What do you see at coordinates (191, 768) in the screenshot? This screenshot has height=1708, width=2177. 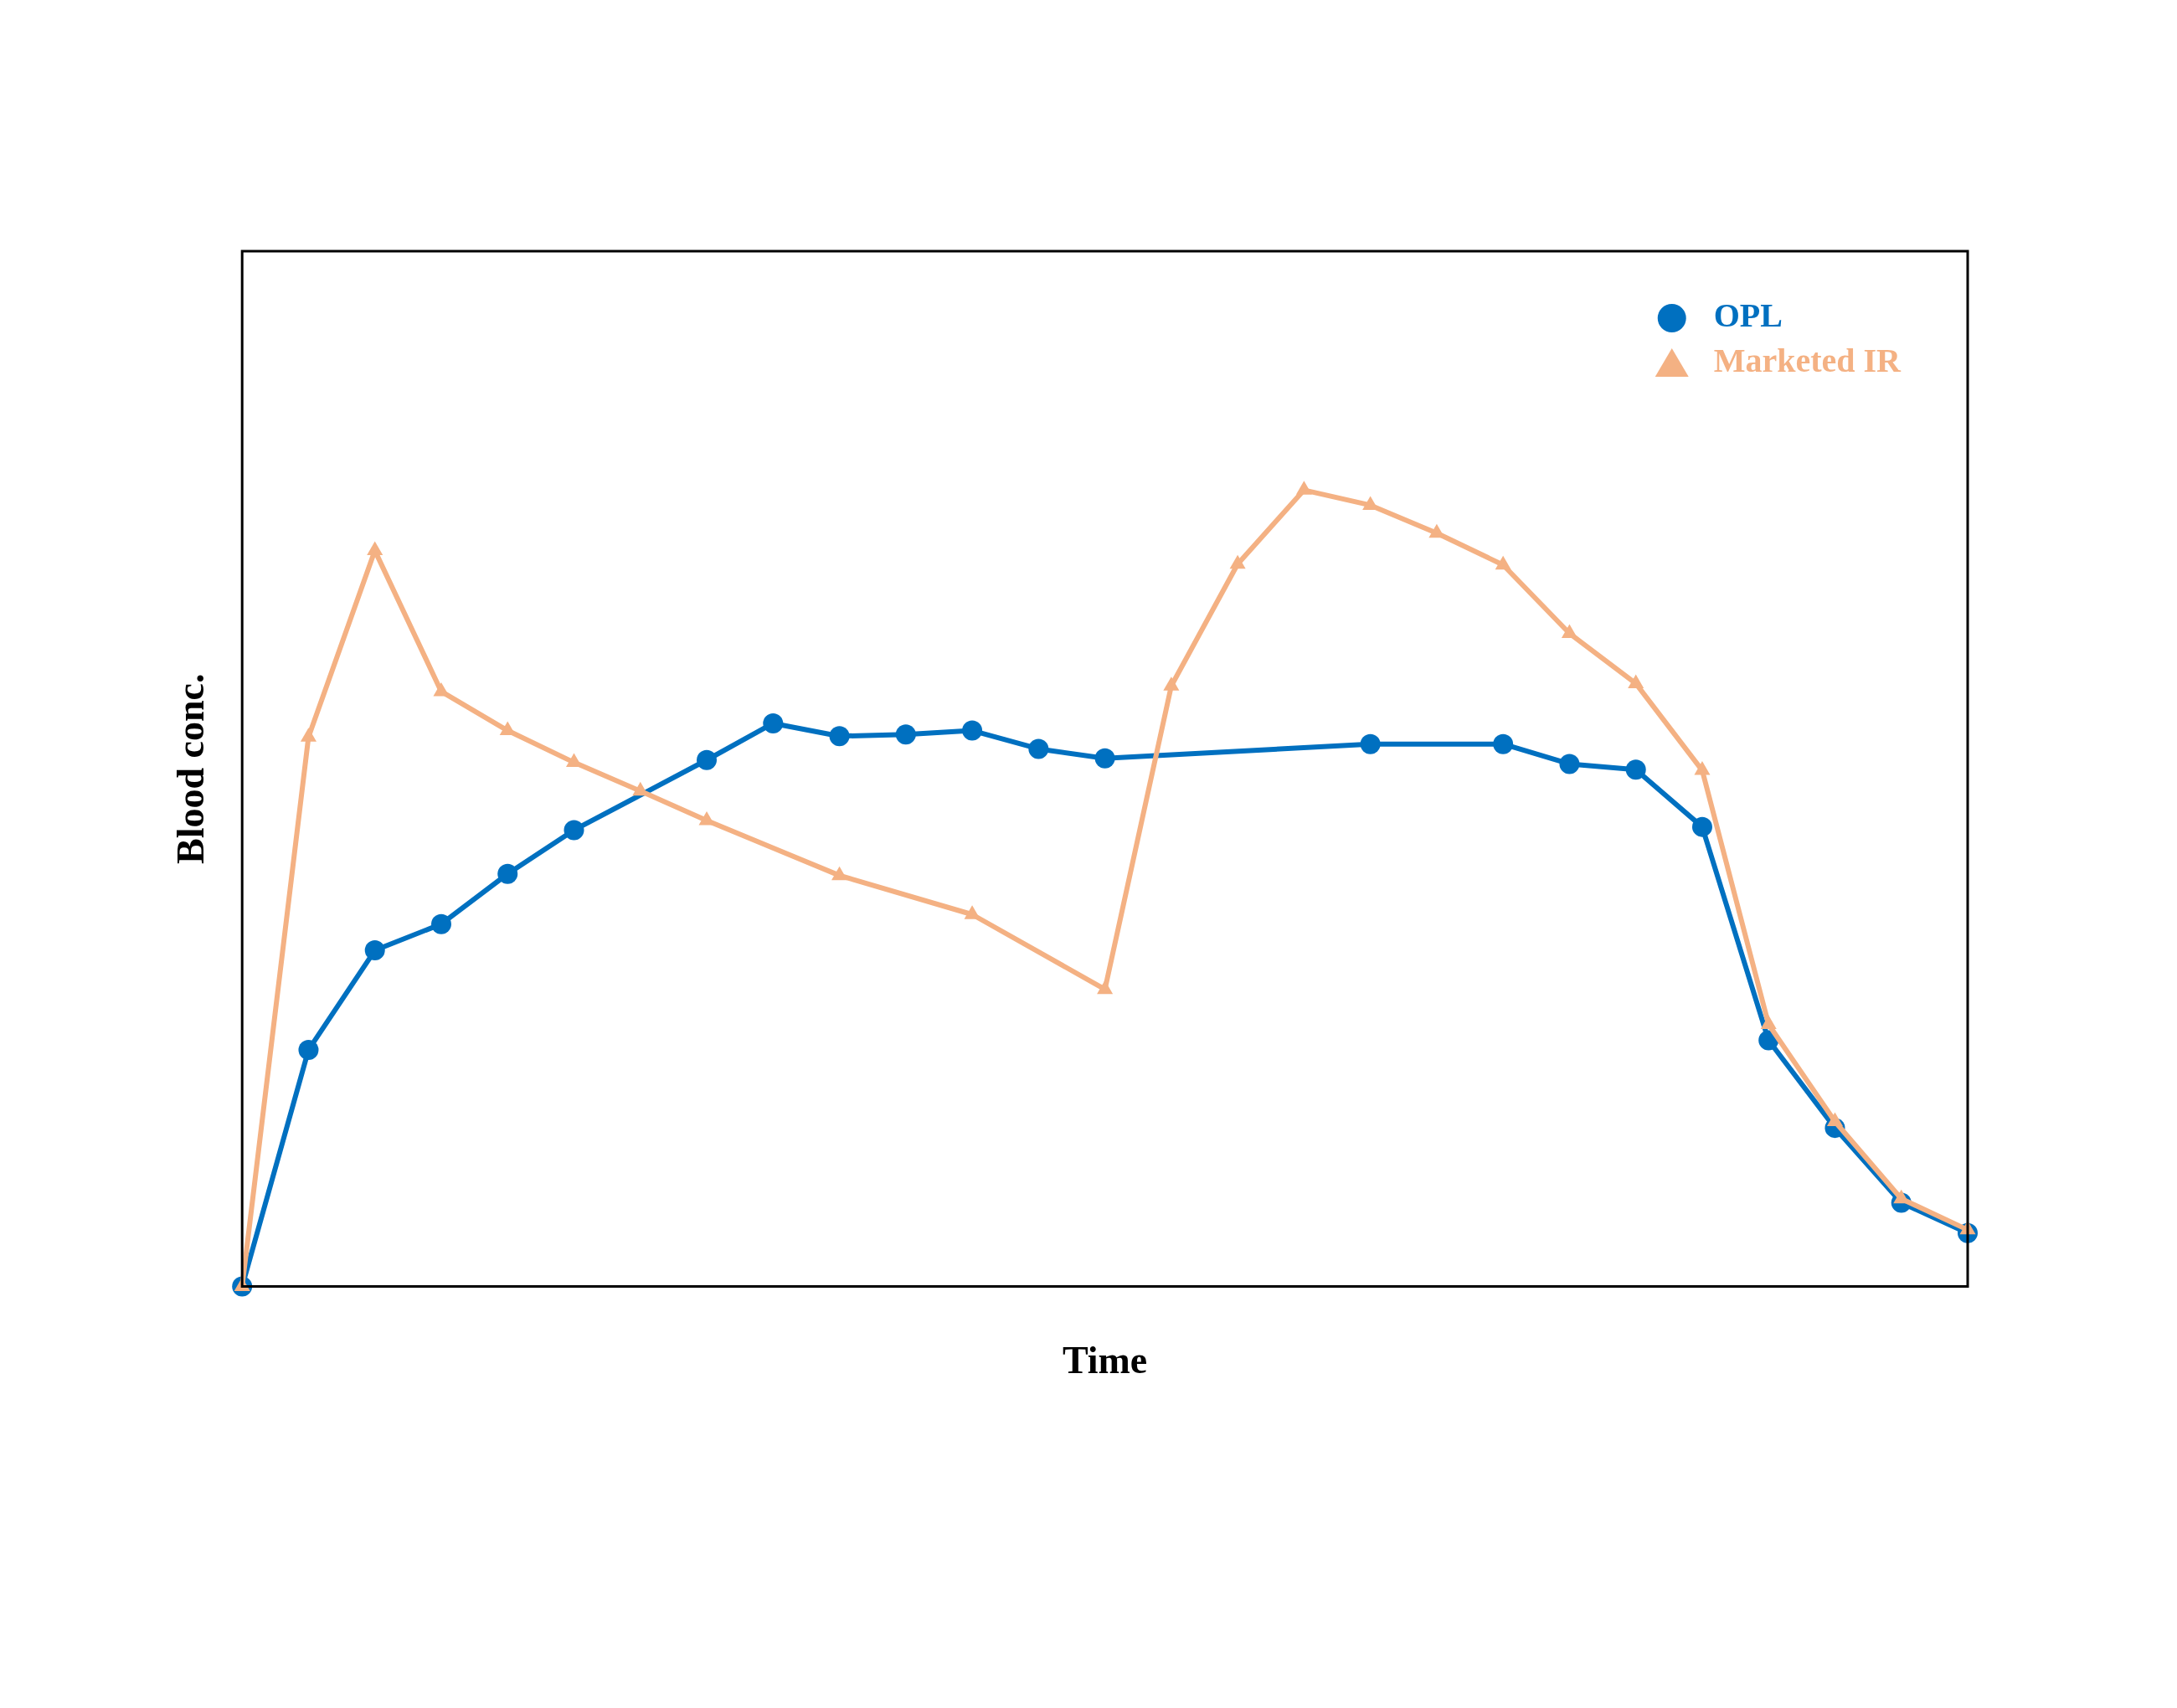 I see `y-axis-title: Blood conc.` at bounding box center [191, 768].